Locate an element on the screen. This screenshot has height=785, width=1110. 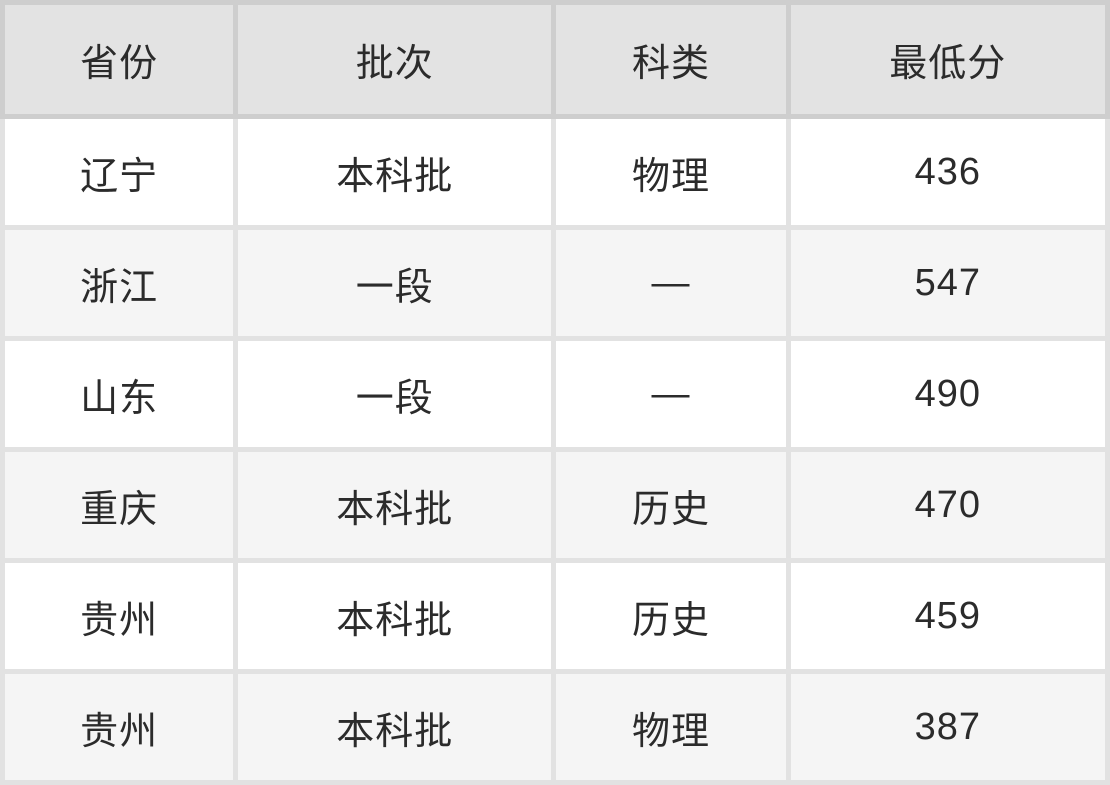
table-row: 山东 一段 — 490 is located at coordinates (555, 394).